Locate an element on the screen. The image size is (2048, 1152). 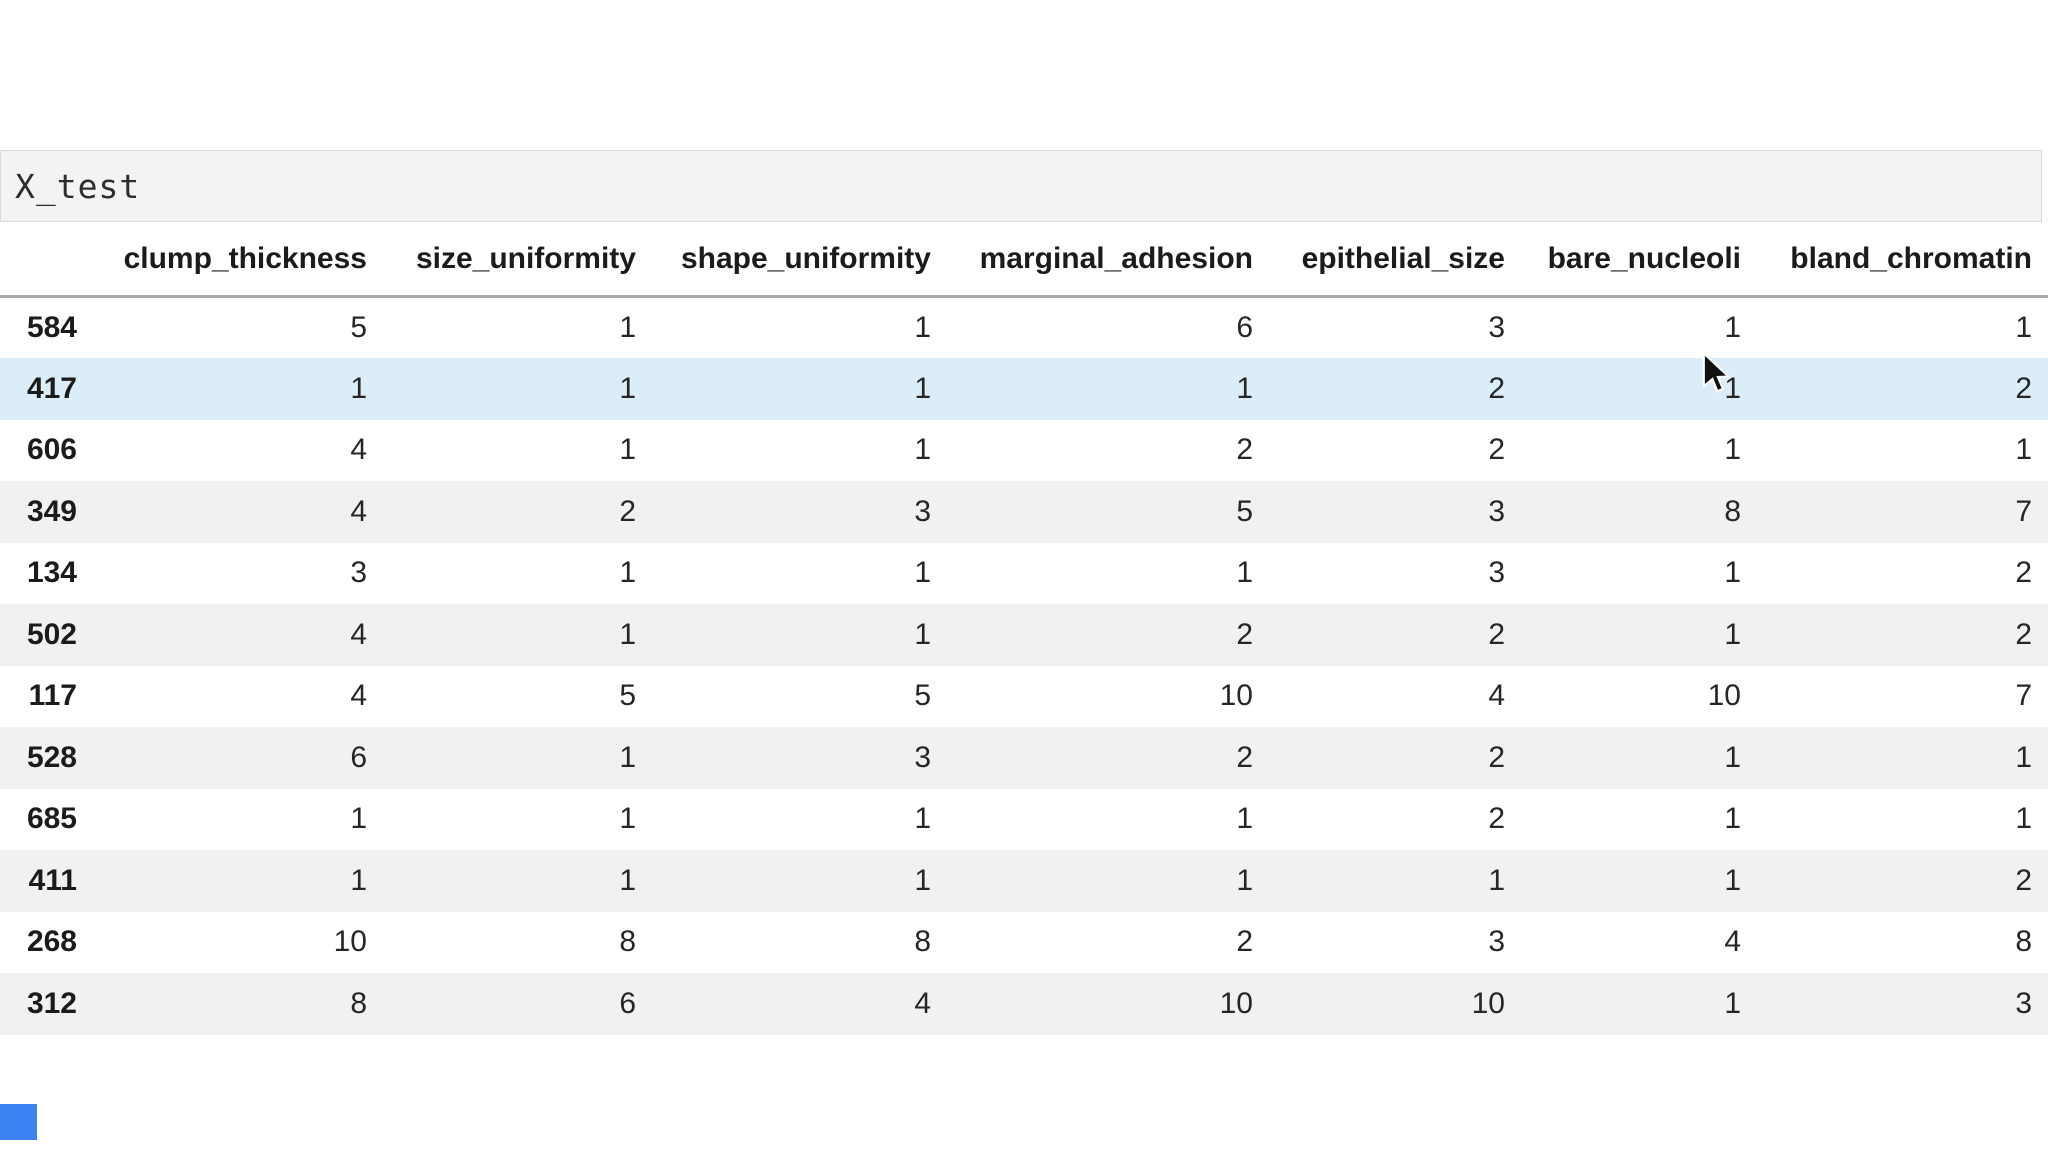
data-cell-312-shape_uniformity: 4 is located at coordinates (922, 1003).